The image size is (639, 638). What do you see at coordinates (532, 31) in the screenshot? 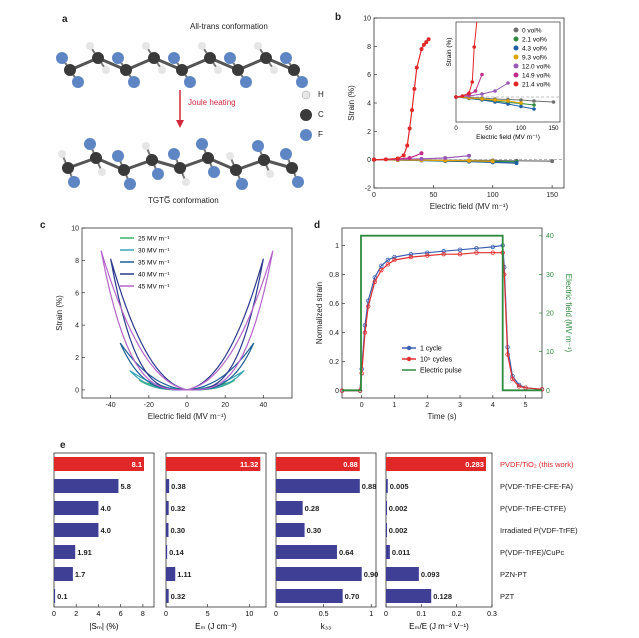
I see `chart-b-legend-label: 0 vol%` at bounding box center [532, 31].